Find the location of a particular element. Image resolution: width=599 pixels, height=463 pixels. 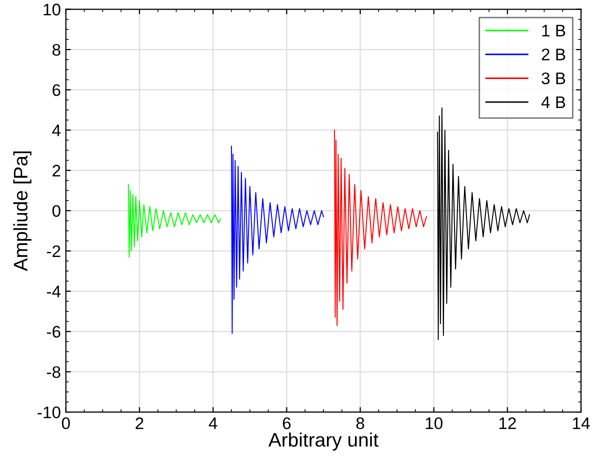

x-tick-label: 14 is located at coordinates (581, 424).